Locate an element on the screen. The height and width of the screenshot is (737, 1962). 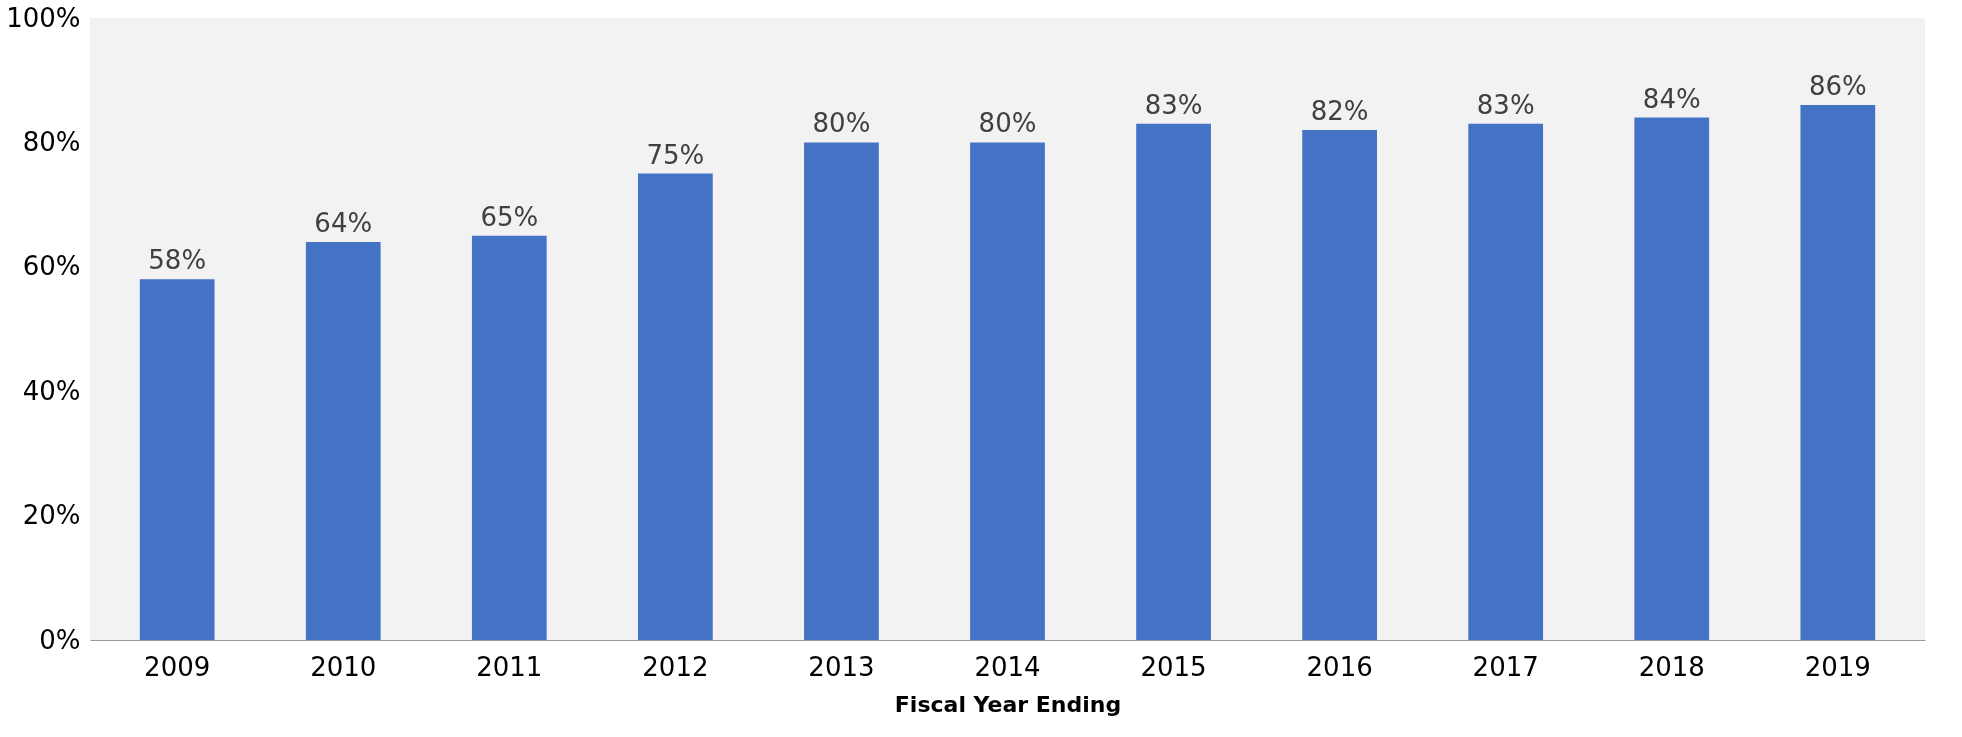
x-tick-label: 2016 is located at coordinates (1339, 666).